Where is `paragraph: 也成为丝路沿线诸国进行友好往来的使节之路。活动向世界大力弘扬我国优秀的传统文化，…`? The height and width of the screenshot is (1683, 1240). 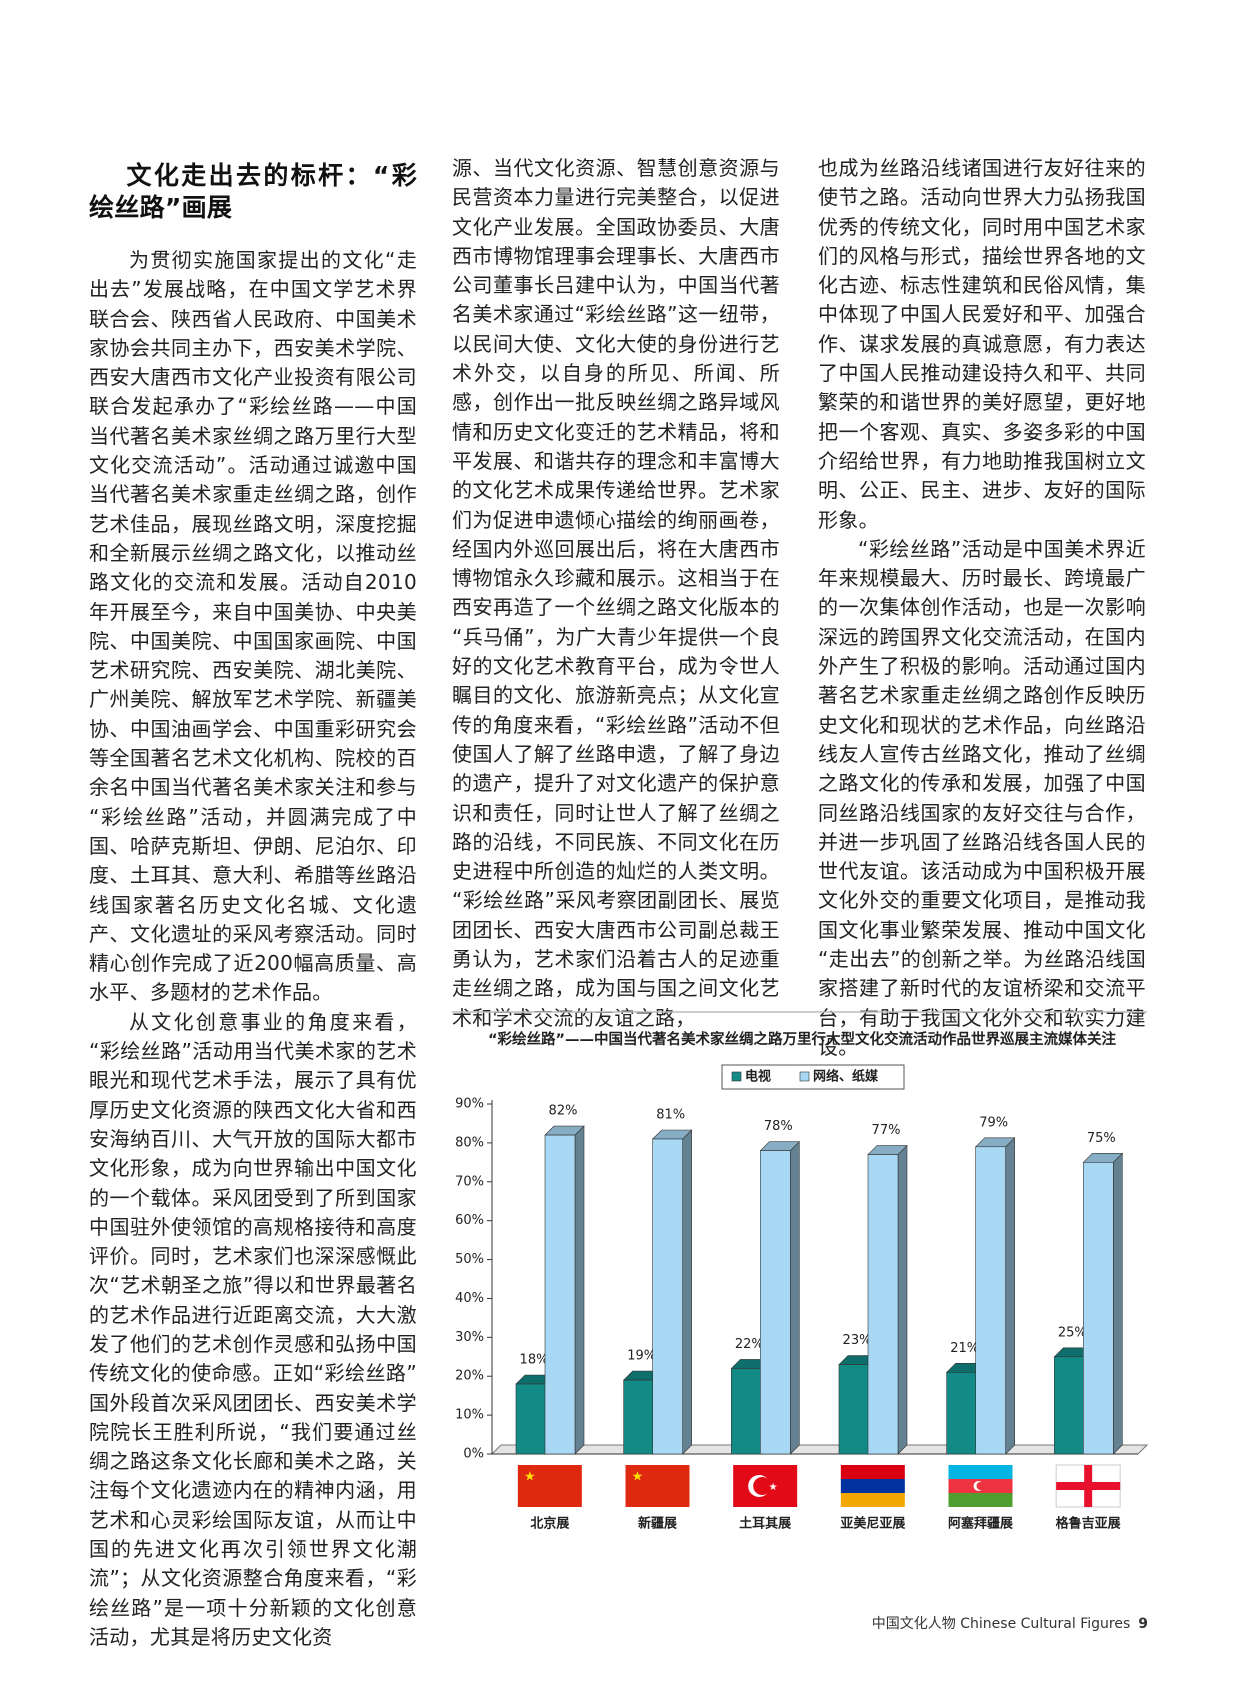 paragraph: 也成为丝路沿线诸国进行友好往来的使节之路。活动向世界大力弘扬我国优秀的传统文化，… is located at coordinates (982, 344).